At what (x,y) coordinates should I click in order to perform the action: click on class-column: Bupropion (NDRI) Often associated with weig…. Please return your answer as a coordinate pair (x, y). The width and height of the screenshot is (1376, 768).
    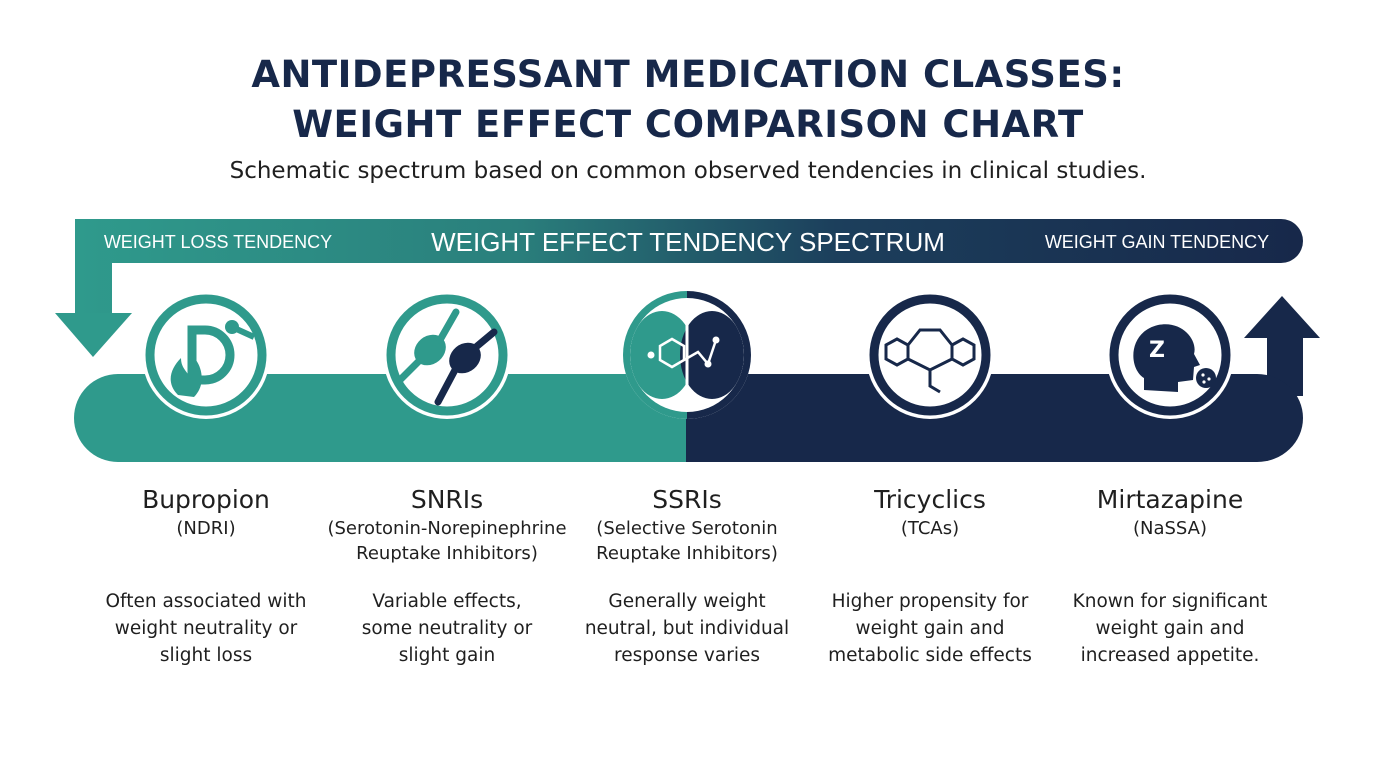
    Looking at the image, I should click on (206, 575).